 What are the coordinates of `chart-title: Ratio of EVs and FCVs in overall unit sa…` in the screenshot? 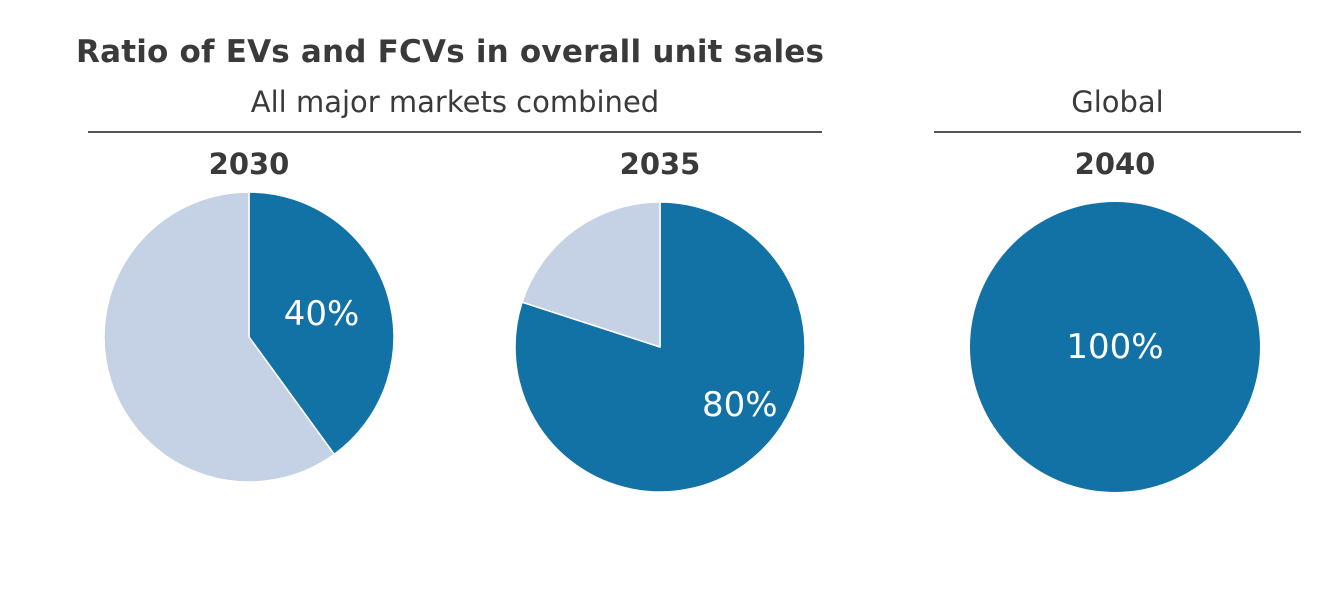 It's located at (450, 52).